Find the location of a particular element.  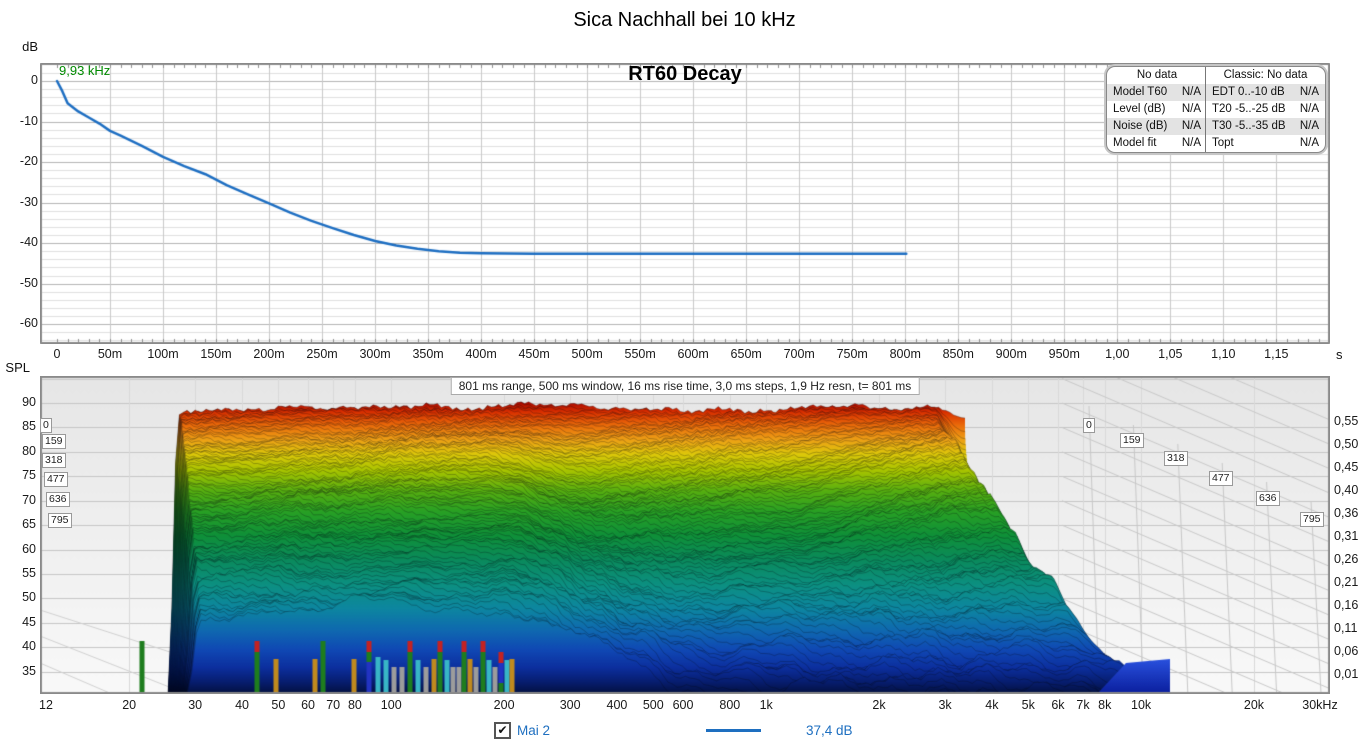

legend-header-row: No data Classic: No data is located at coordinates (1216, 75).